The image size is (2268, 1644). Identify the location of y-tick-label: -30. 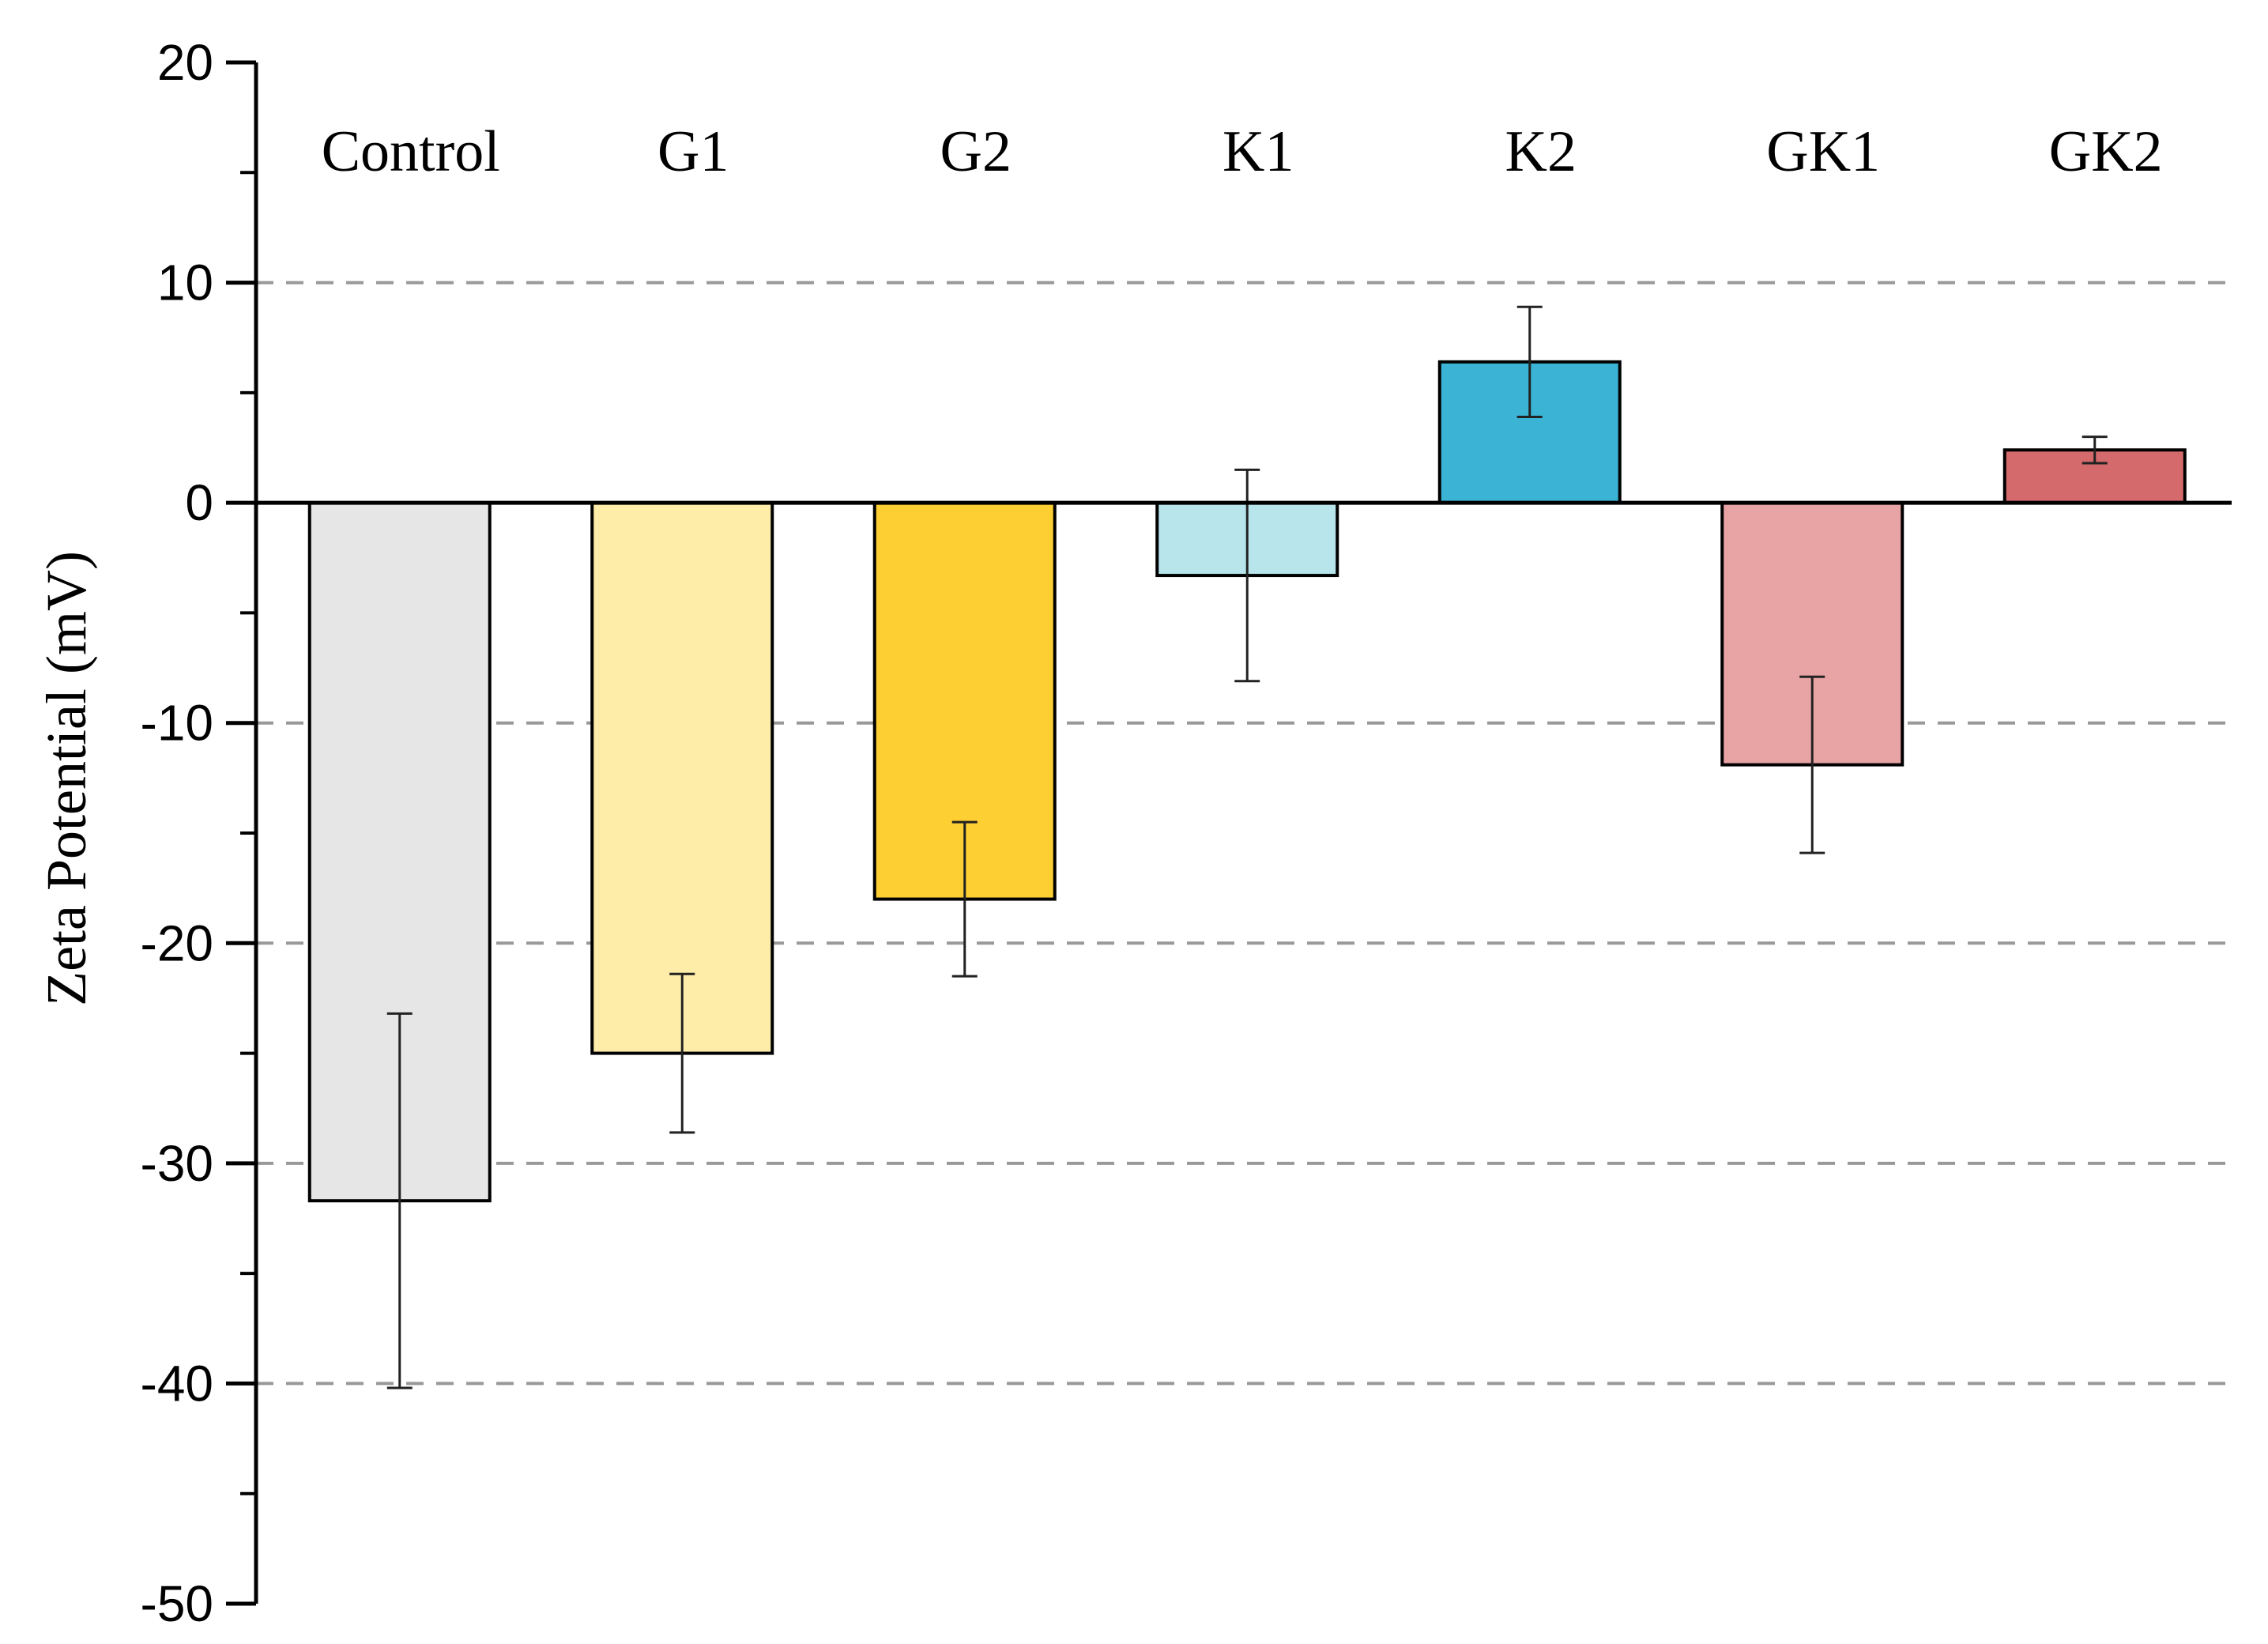
(177, 1163).